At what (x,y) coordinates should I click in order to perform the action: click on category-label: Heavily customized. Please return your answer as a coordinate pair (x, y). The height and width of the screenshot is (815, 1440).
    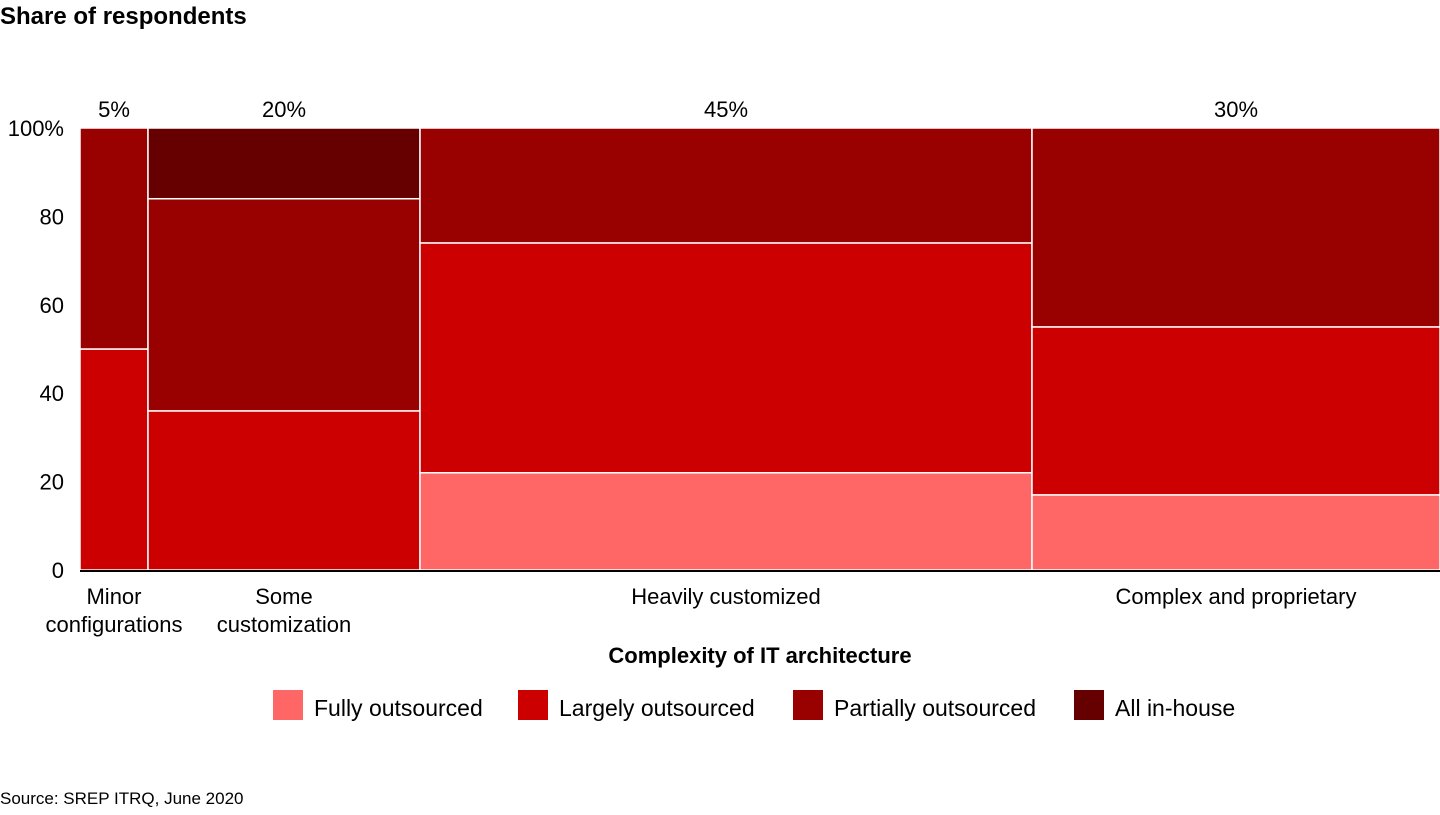
    Looking at the image, I should click on (726, 596).